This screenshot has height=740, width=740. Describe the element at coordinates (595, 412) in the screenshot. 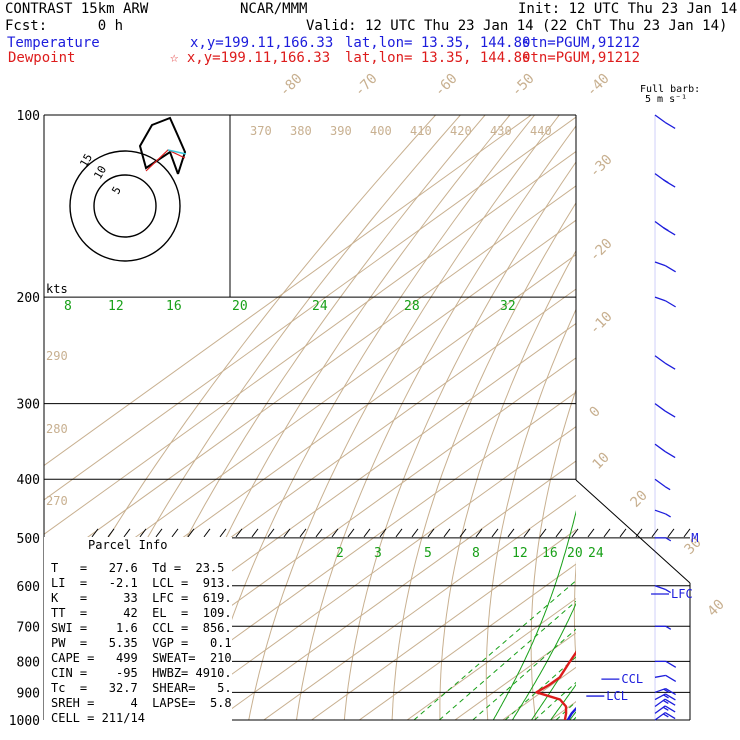

I see `dry-adiabat-label: 0` at that location.